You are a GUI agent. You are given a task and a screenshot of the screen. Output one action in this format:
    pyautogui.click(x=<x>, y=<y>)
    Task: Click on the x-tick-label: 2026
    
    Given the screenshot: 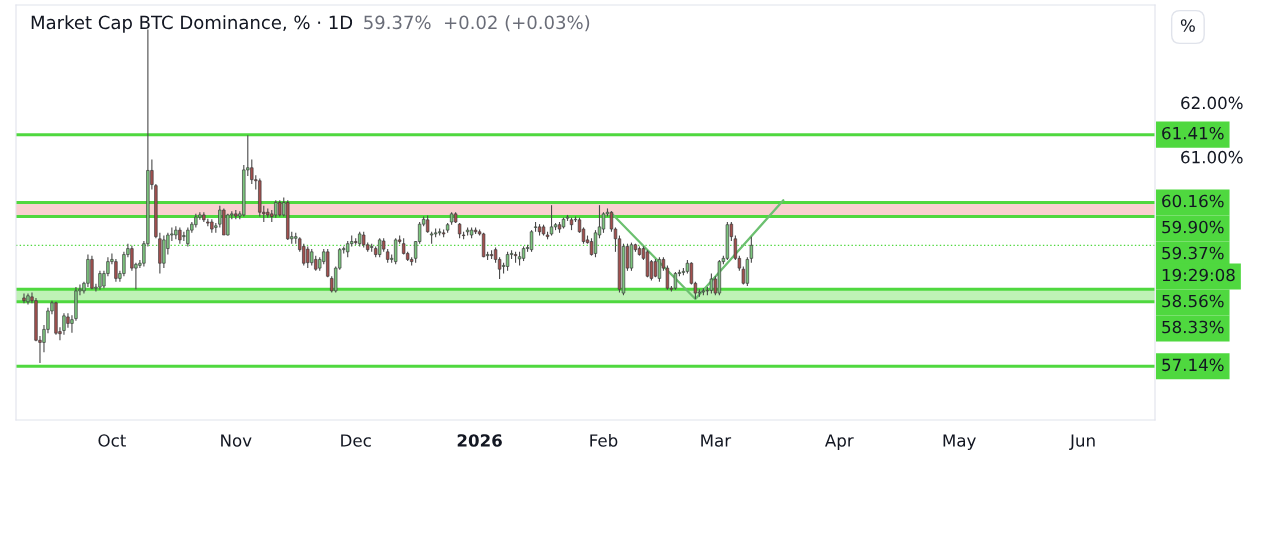 What is the action you would take?
    pyautogui.click(x=479, y=440)
    